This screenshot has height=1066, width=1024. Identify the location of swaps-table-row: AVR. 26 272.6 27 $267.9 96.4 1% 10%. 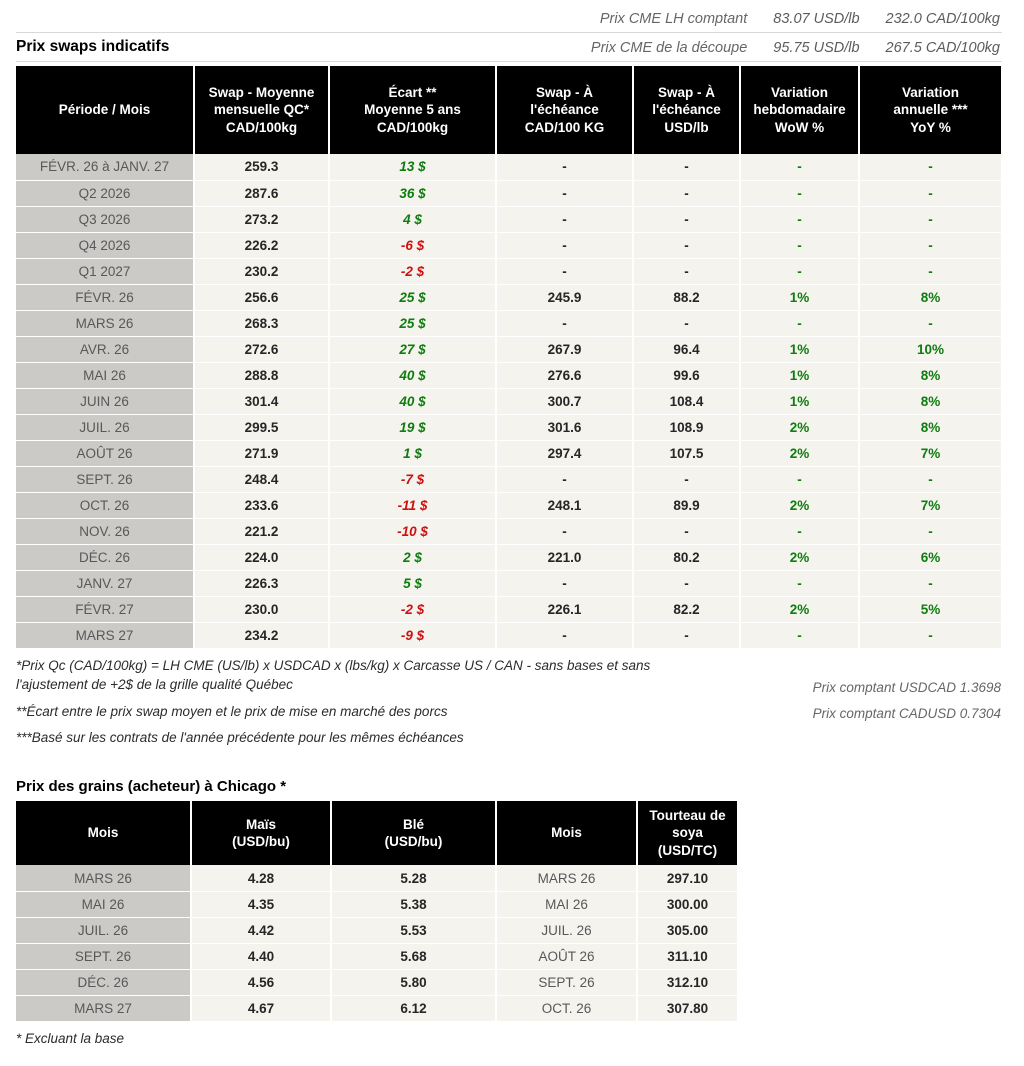
(508, 349).